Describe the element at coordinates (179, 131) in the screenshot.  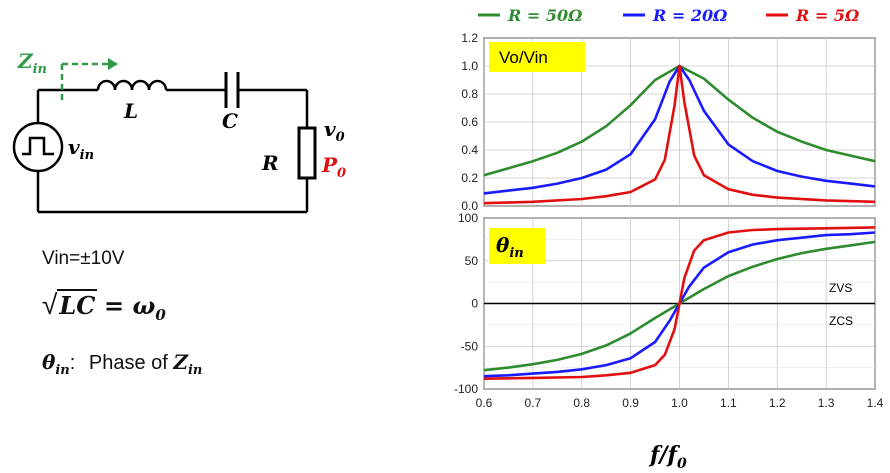
I see `circuit-diagram: Zin vin L C R v0 P0` at that location.